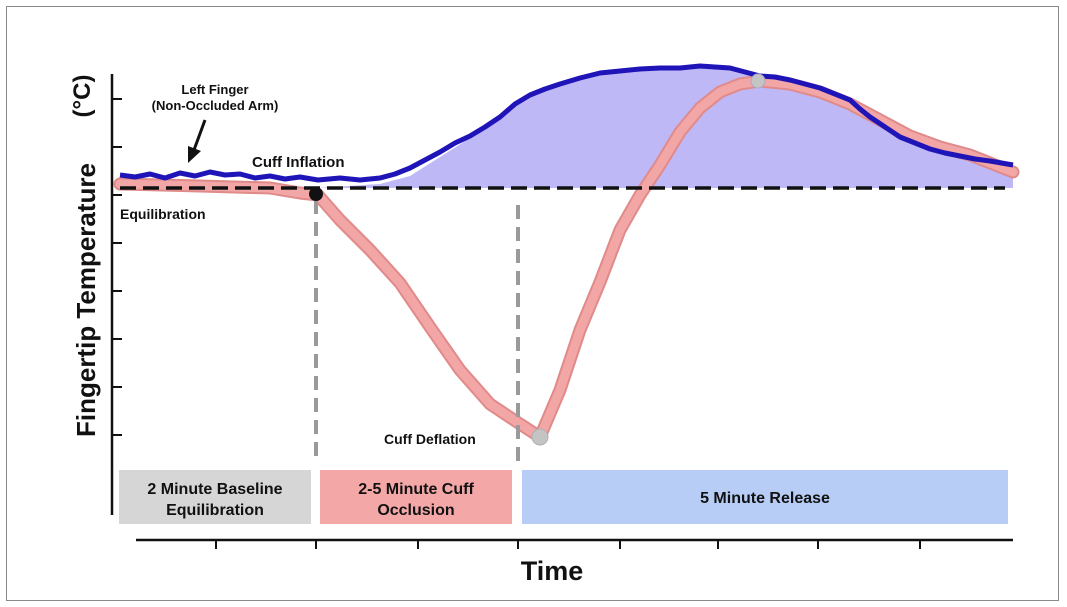 The width and height of the screenshot is (1067, 607). What do you see at coordinates (116, 294) in the screenshot?
I see `y-axis` at bounding box center [116, 294].